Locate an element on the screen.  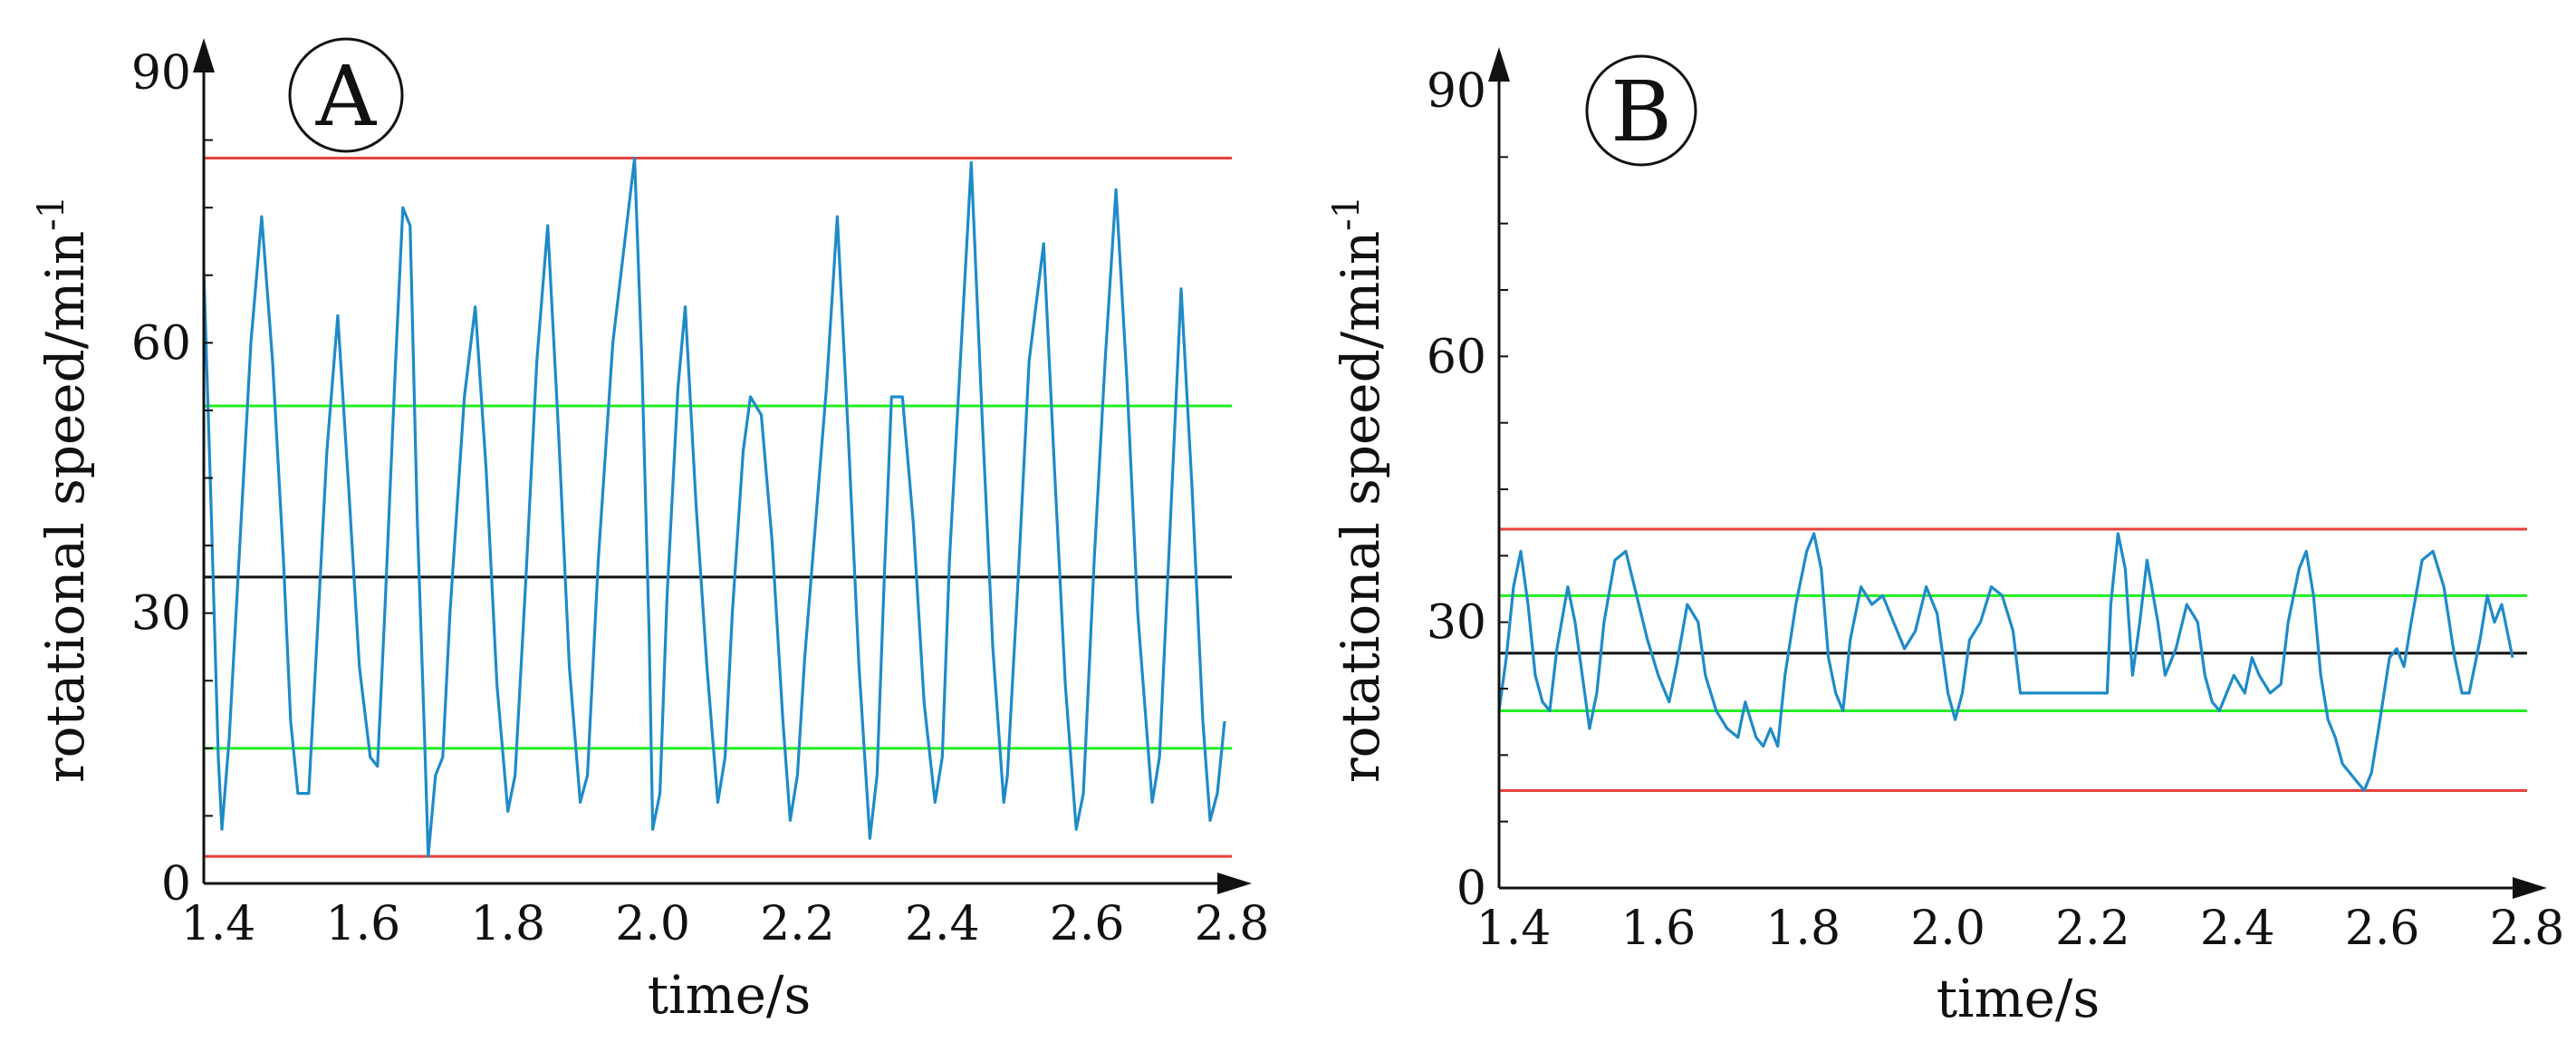
panel-badge-label: A is located at coordinates (346, 96).